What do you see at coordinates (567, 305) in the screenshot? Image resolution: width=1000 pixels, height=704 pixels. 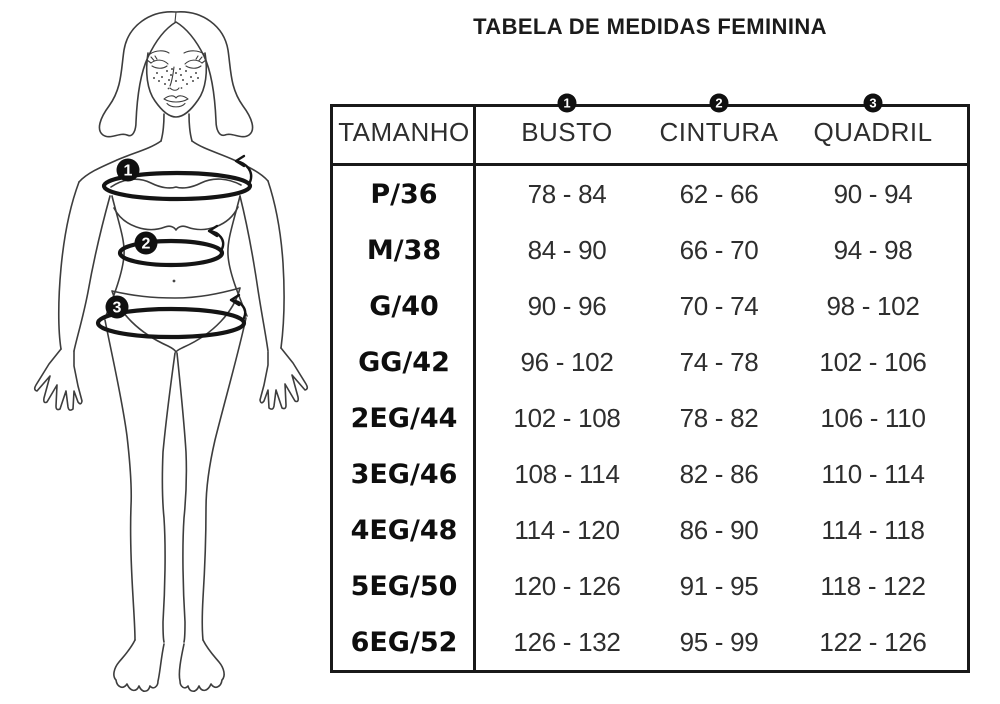 I see `busto-value: 90 - 96` at bounding box center [567, 305].